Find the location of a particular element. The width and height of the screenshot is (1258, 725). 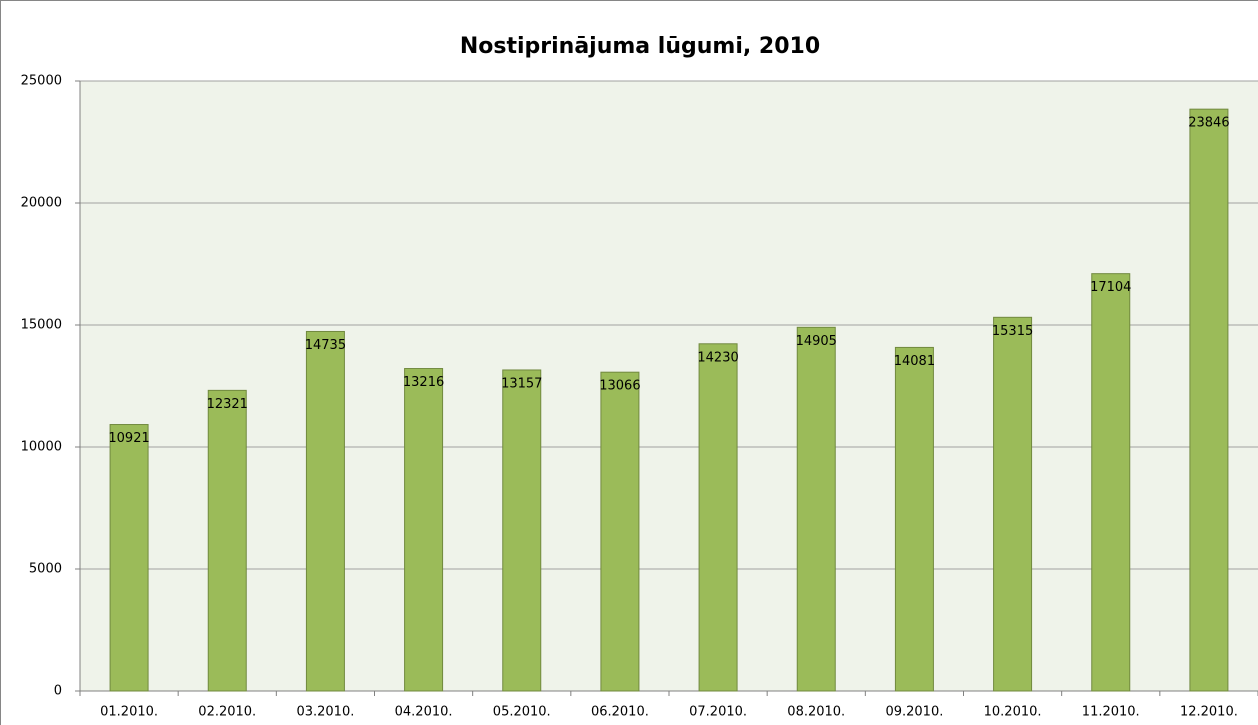

data-label: 14081 is located at coordinates (914, 361).